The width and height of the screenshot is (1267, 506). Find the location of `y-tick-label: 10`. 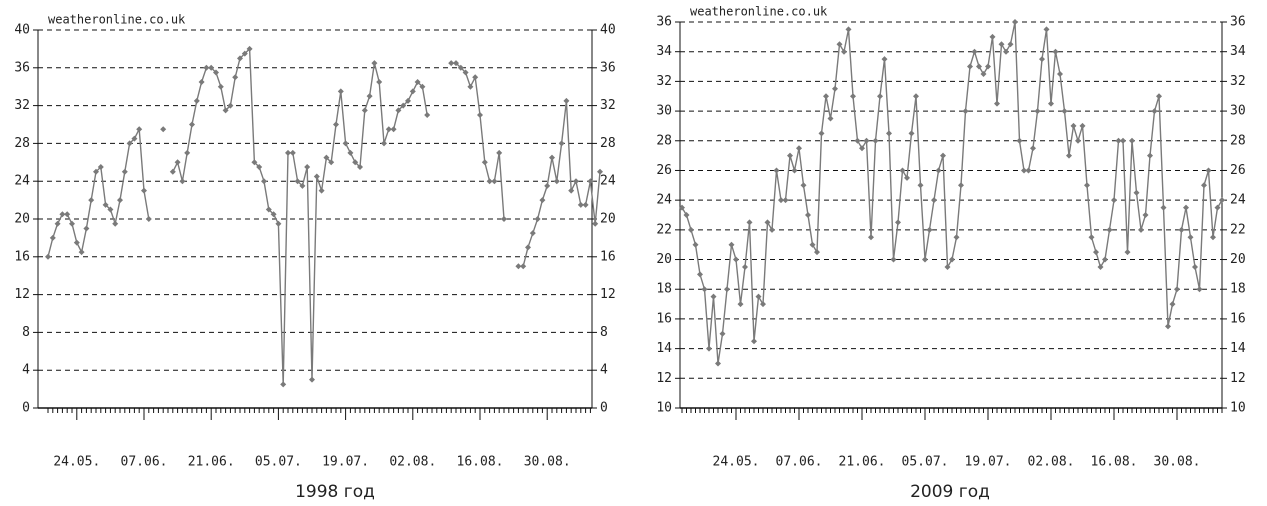

y-tick-label: 10 is located at coordinates (1238, 408).